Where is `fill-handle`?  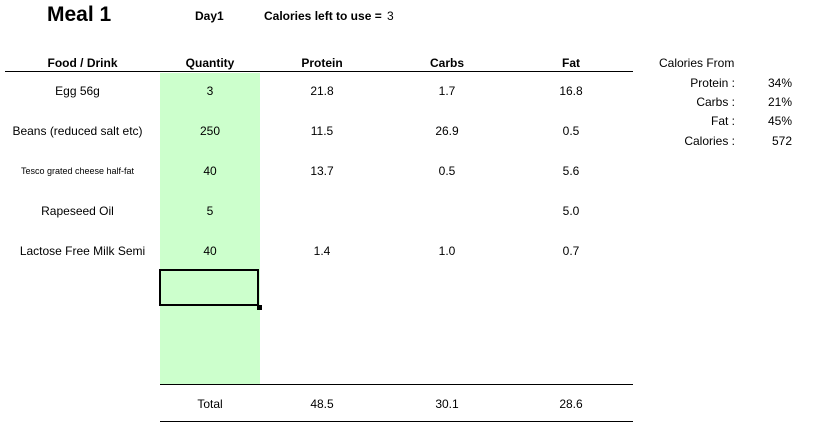
fill-handle is located at coordinates (259, 307).